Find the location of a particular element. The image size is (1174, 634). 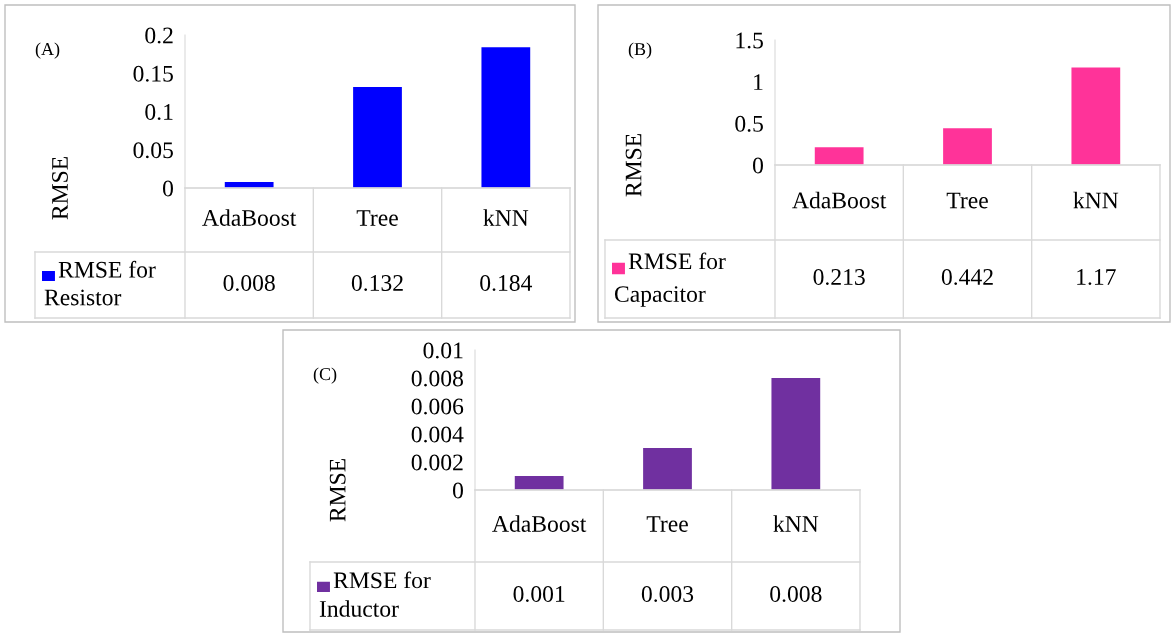

data-label: 0.184 is located at coordinates (506, 283).